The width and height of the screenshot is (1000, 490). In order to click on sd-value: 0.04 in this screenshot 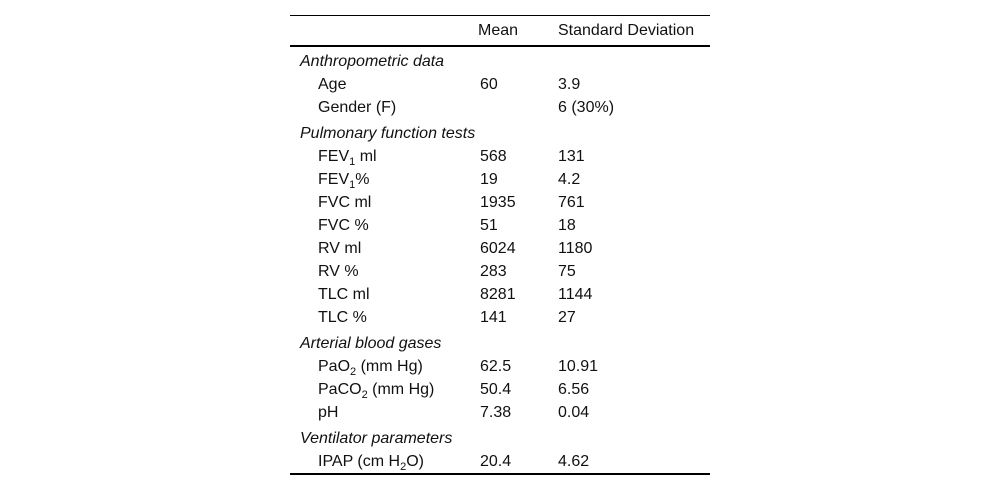, I will do `click(574, 412)`.